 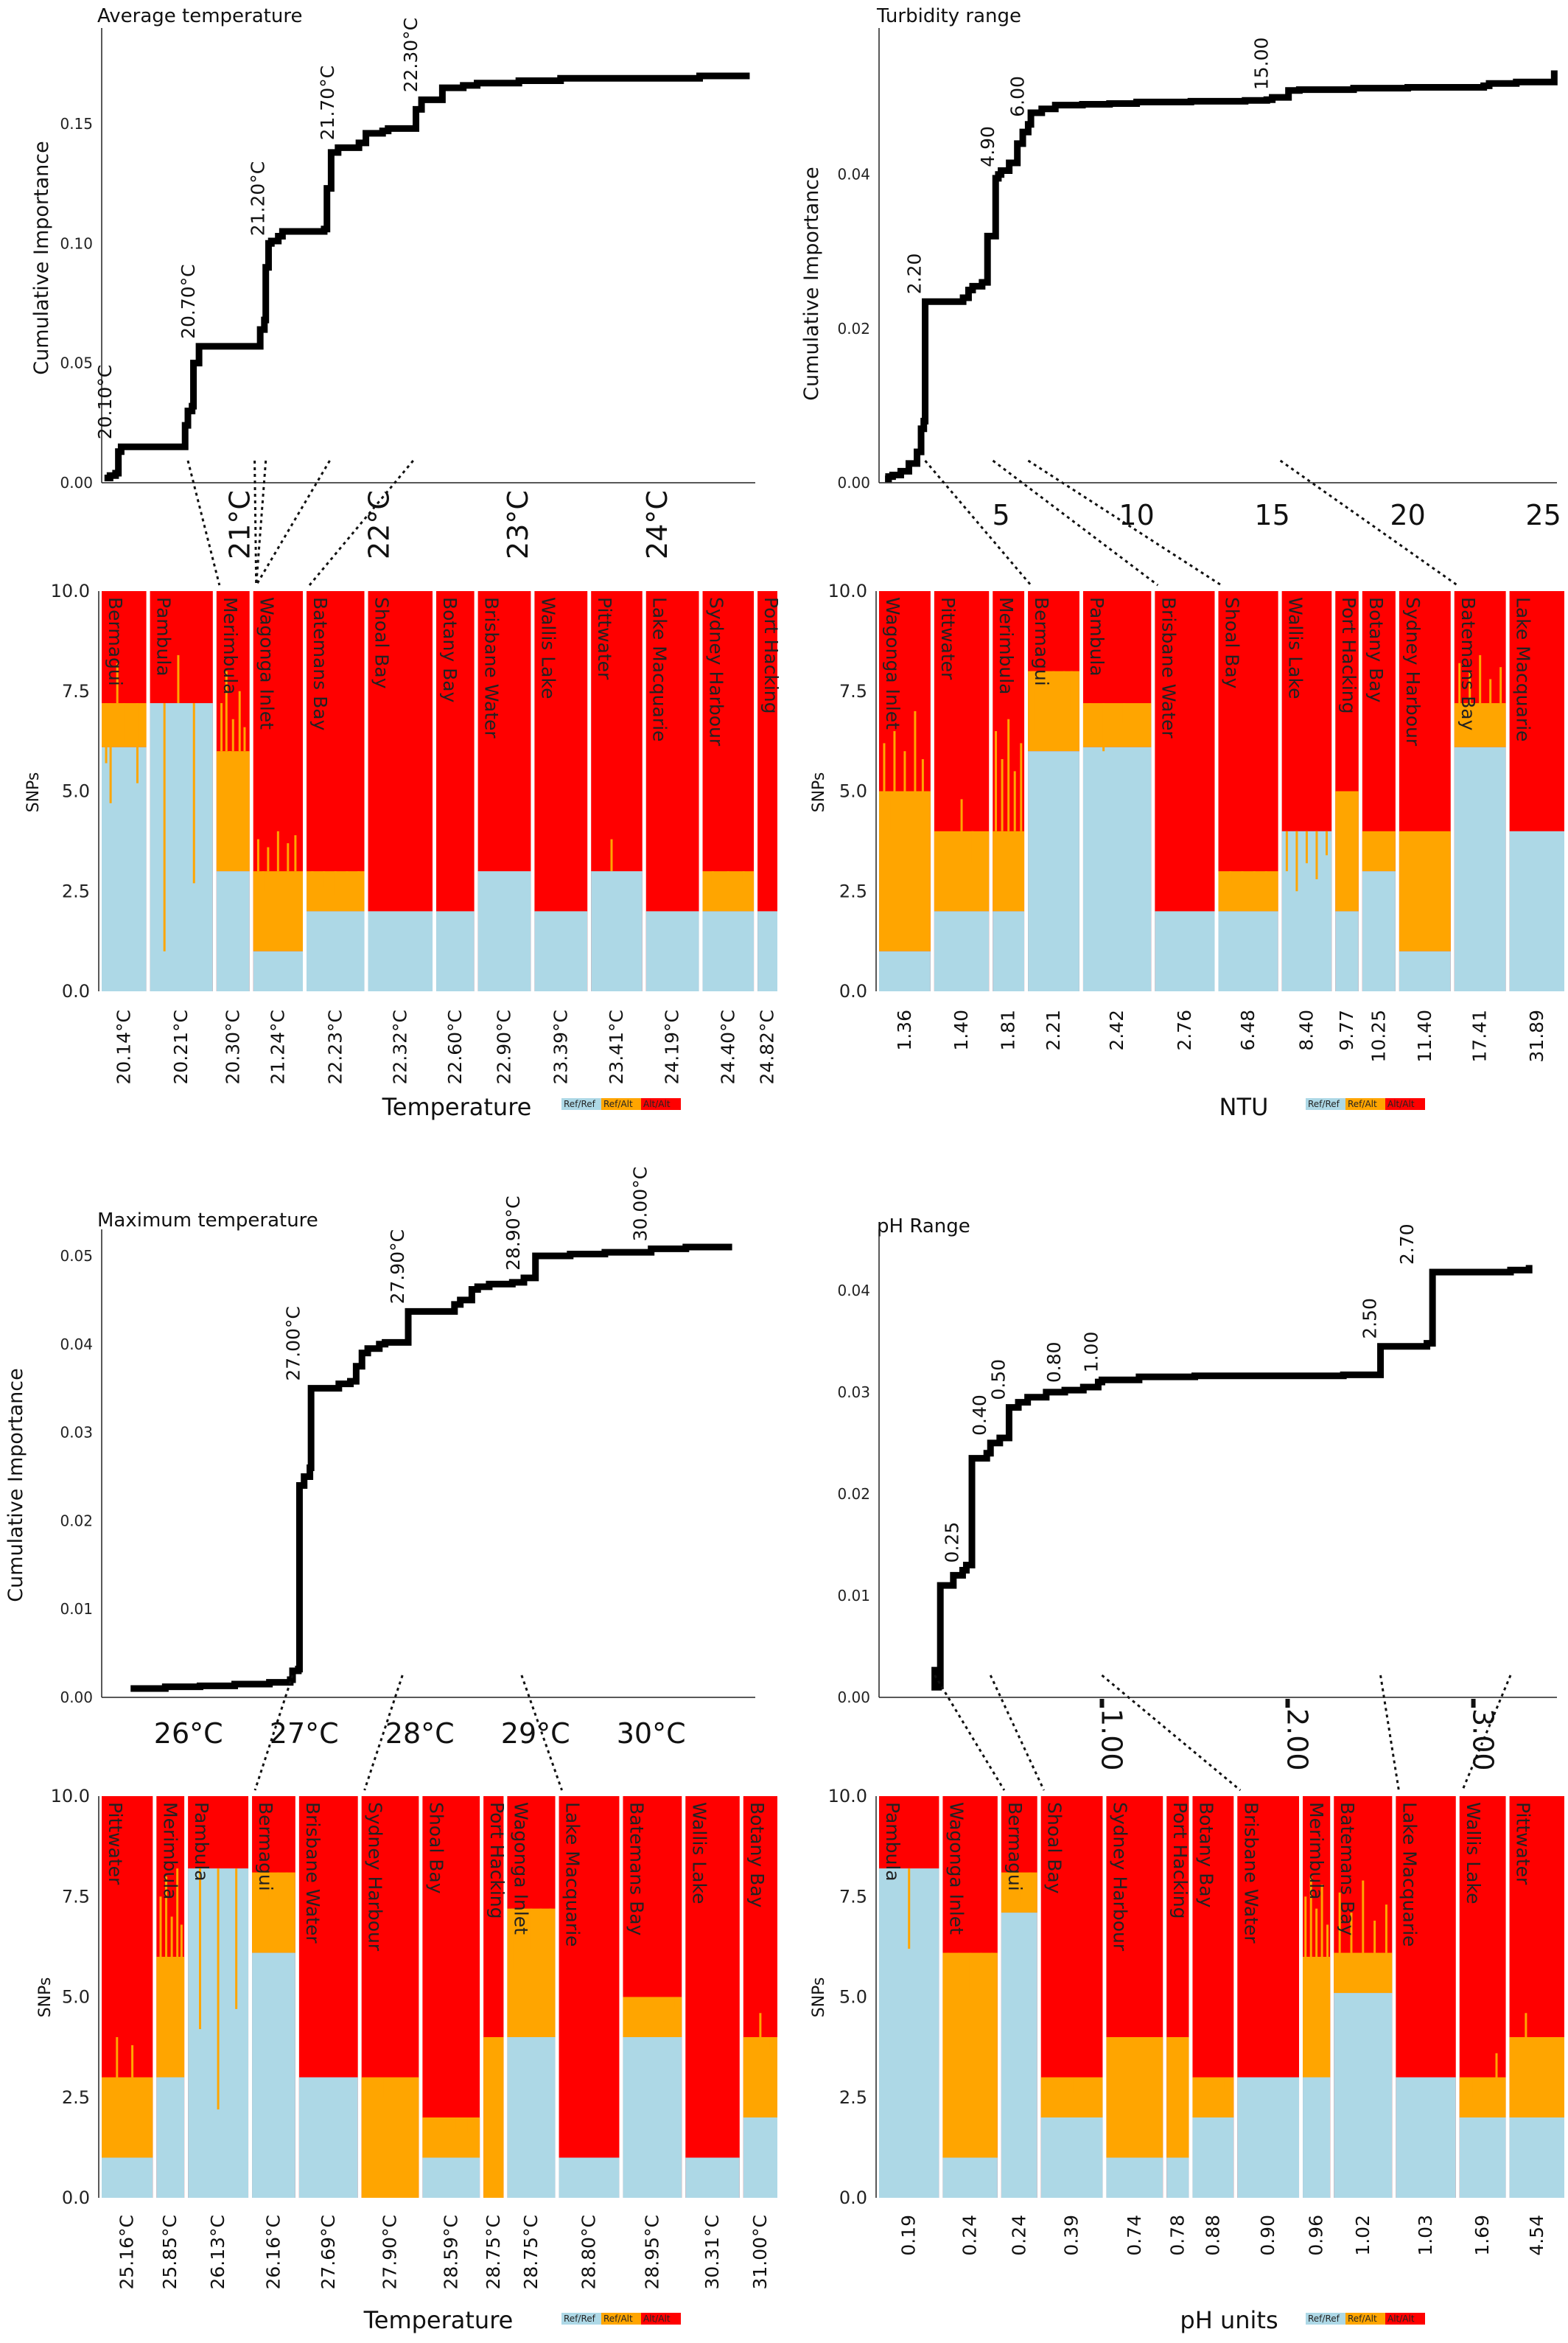 What do you see at coordinates (70, 1796) in the screenshot?
I see `snp-y-tick-label: 10.0` at bounding box center [70, 1796].